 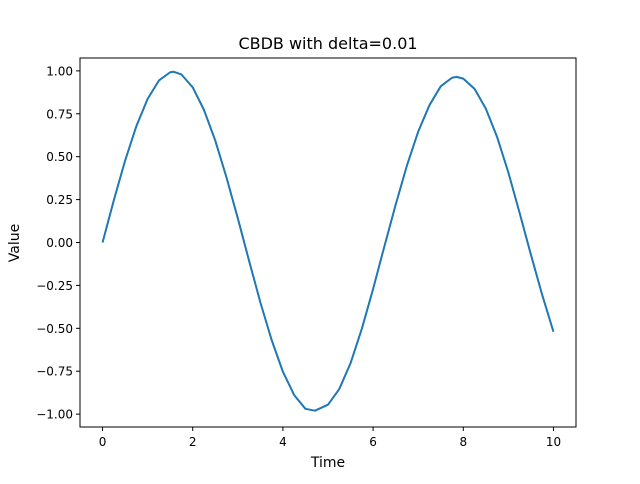 I want to click on x-tick-label: 8, so click(x=463, y=442).